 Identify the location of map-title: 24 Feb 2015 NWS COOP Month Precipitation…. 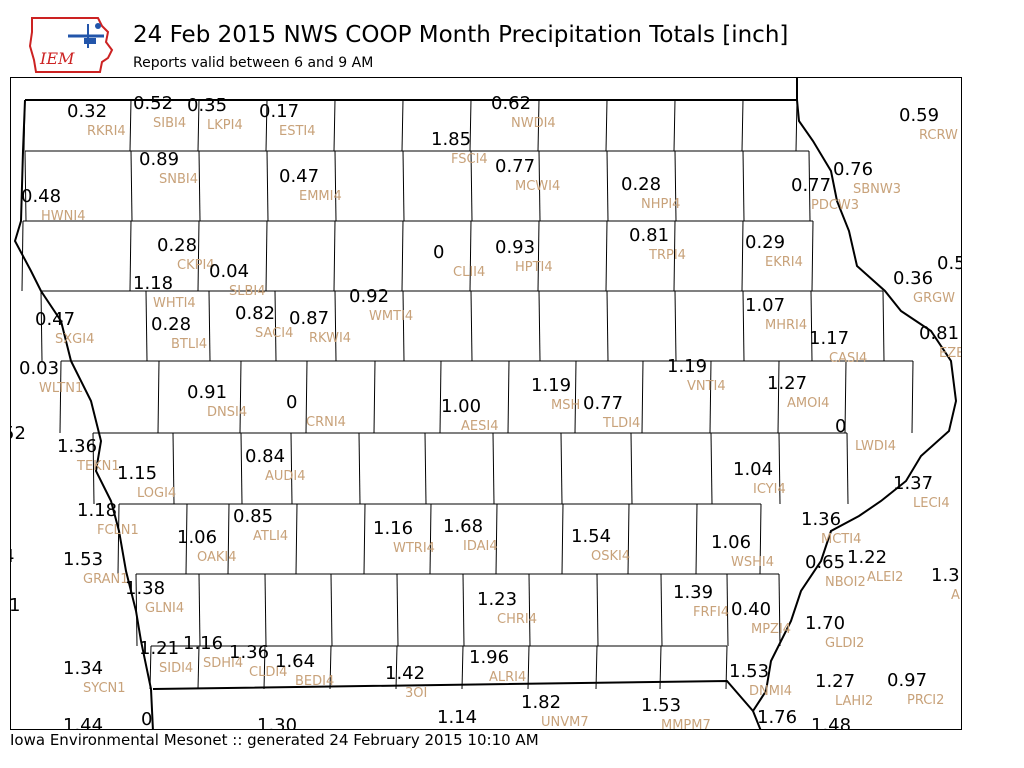
(461, 35).